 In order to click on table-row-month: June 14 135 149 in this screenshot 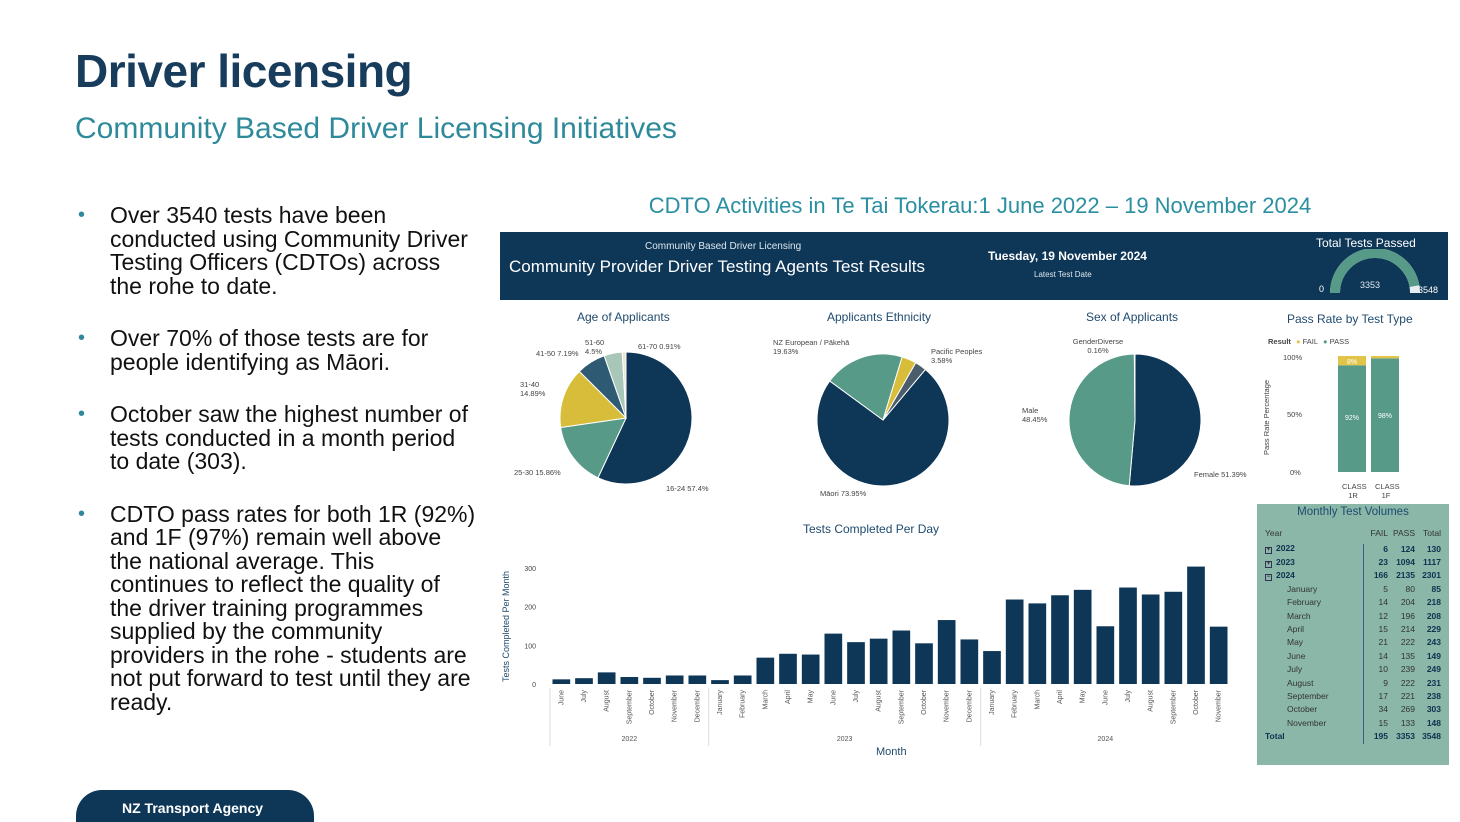, I will do `click(1353, 655)`.